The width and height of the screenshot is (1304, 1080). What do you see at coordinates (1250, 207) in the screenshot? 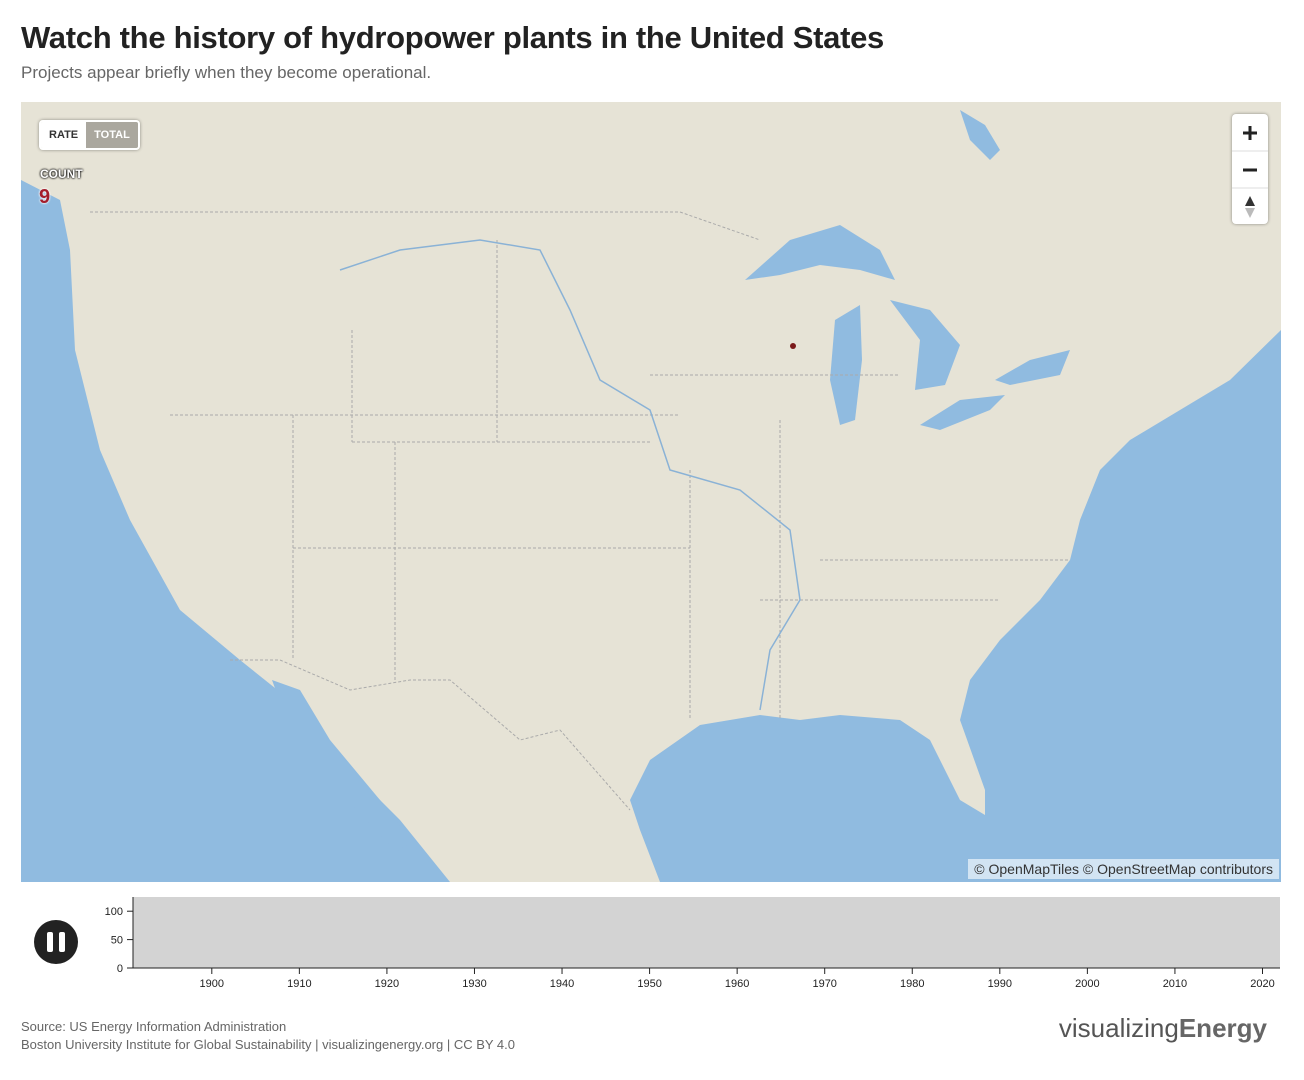
I see `compass` at bounding box center [1250, 207].